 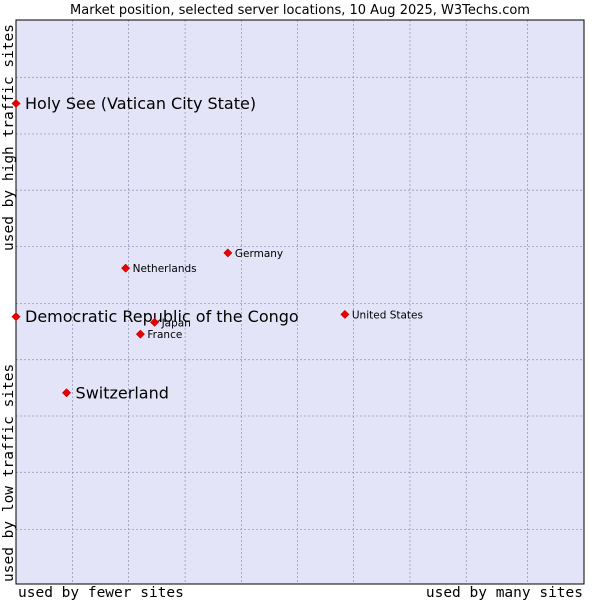 I want to click on point-marker-france, so click(x=140, y=334).